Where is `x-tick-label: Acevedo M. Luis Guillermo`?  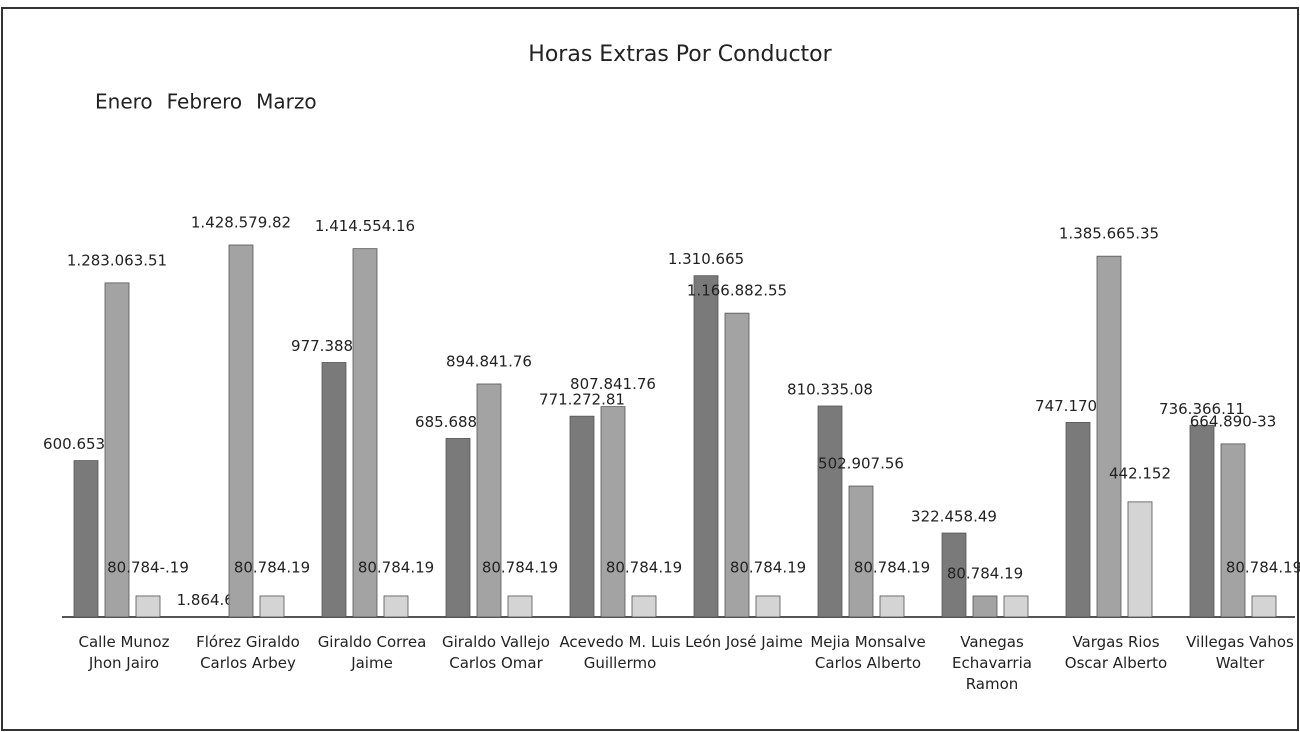 x-tick-label: Acevedo M. Luis Guillermo is located at coordinates (620, 652).